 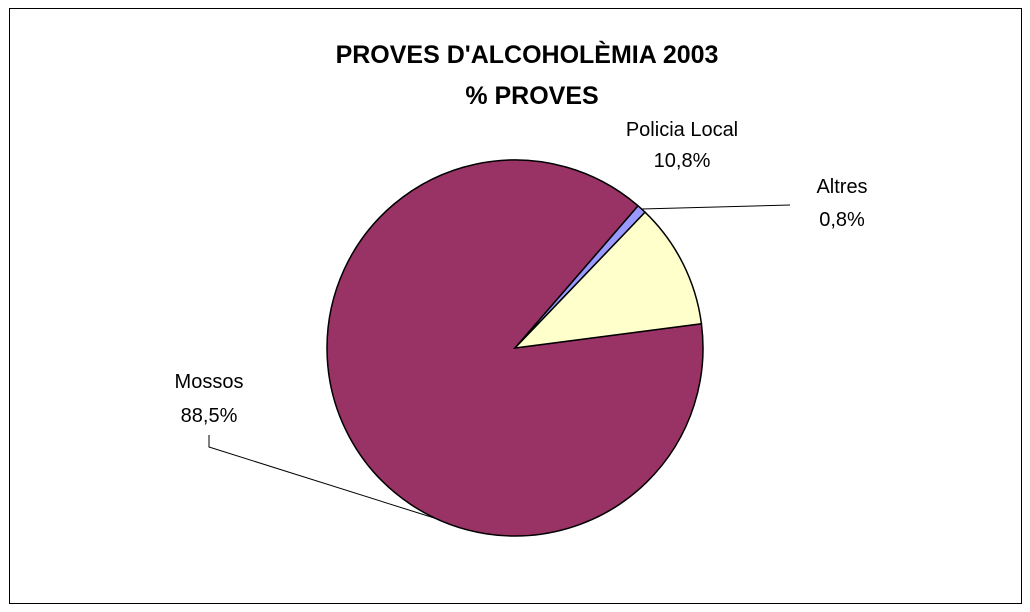 What do you see at coordinates (527, 54) in the screenshot?
I see `chart-title: PROVES D'ALCOHOLÈMIA 2003` at bounding box center [527, 54].